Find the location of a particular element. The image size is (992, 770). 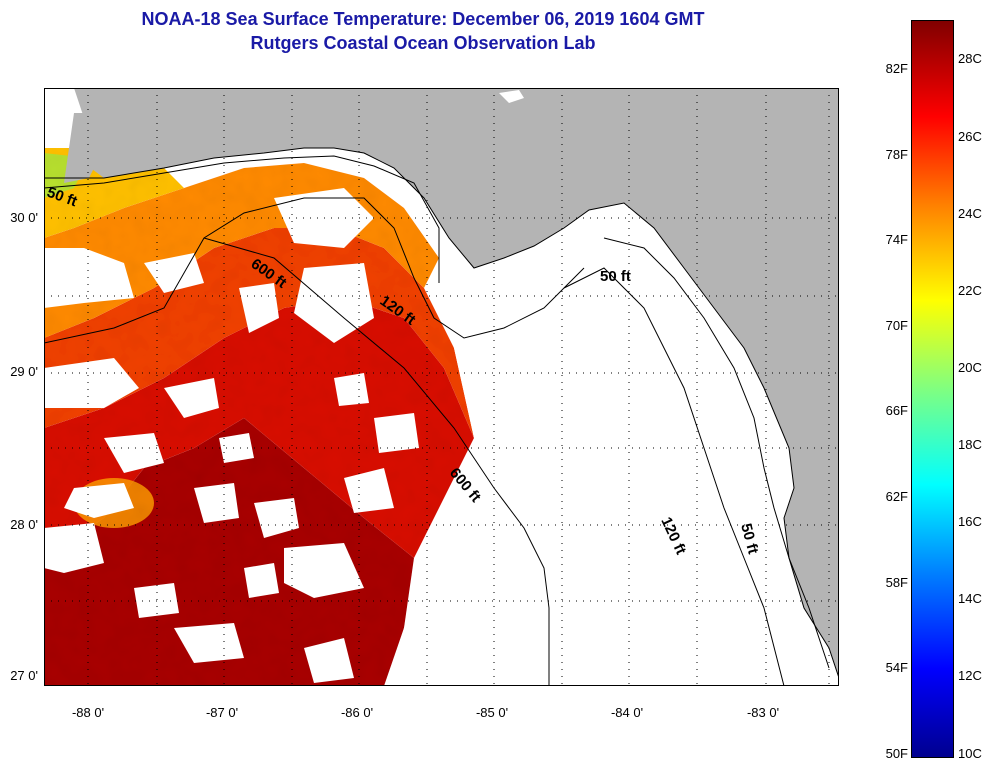

colorbar-f-62: 62F is located at coordinates (896, 496).